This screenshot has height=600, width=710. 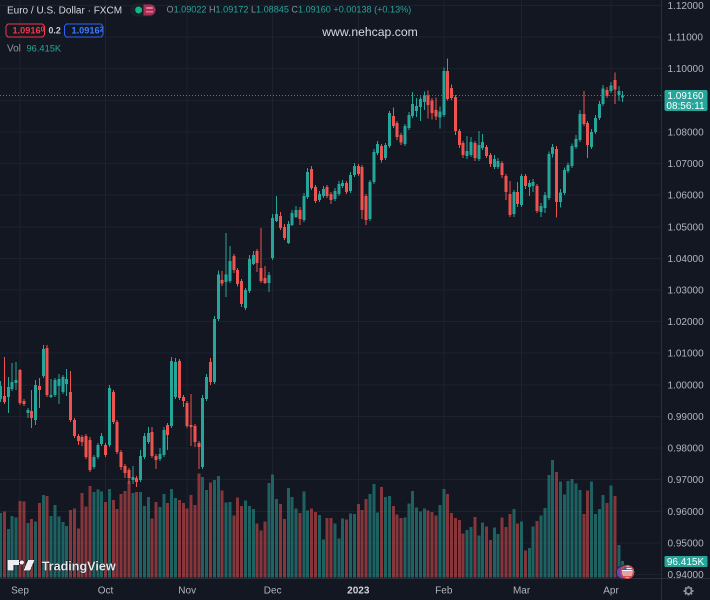 What do you see at coordinates (686, 259) in the screenshot?
I see `svg-text: 1.04000` at bounding box center [686, 259].